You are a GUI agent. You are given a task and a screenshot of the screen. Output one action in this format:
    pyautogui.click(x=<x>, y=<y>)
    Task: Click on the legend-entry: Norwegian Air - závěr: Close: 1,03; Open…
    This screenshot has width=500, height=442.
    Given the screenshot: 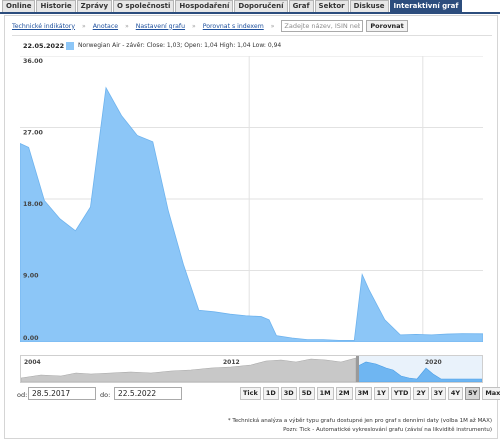 What is the action you would take?
    pyautogui.click(x=180, y=45)
    